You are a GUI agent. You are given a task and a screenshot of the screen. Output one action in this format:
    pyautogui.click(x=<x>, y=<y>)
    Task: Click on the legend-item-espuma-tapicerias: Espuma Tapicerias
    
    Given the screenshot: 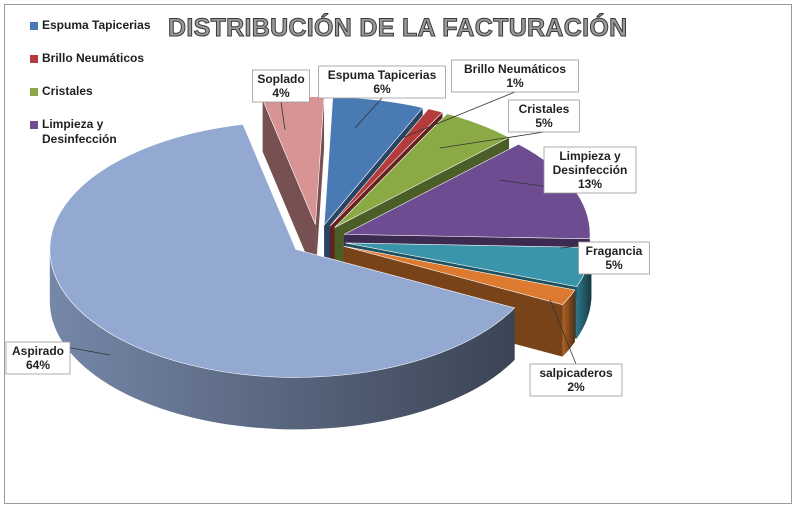 What is the action you would take?
    pyautogui.click(x=105, y=25)
    